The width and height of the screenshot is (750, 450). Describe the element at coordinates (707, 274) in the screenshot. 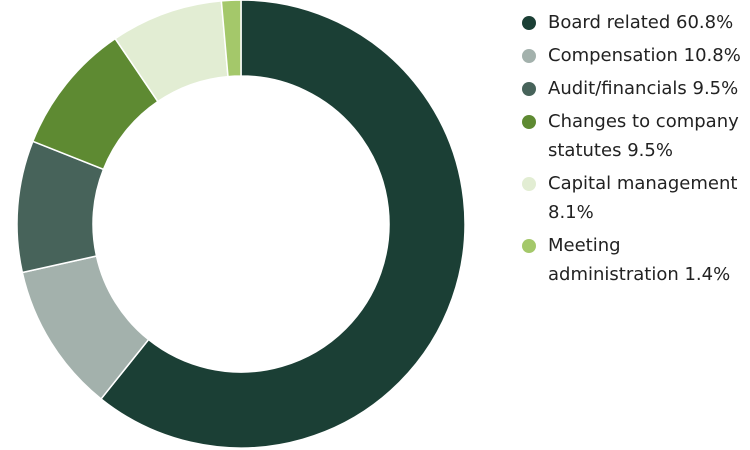

I see `legend-value: 1.4%` at that location.